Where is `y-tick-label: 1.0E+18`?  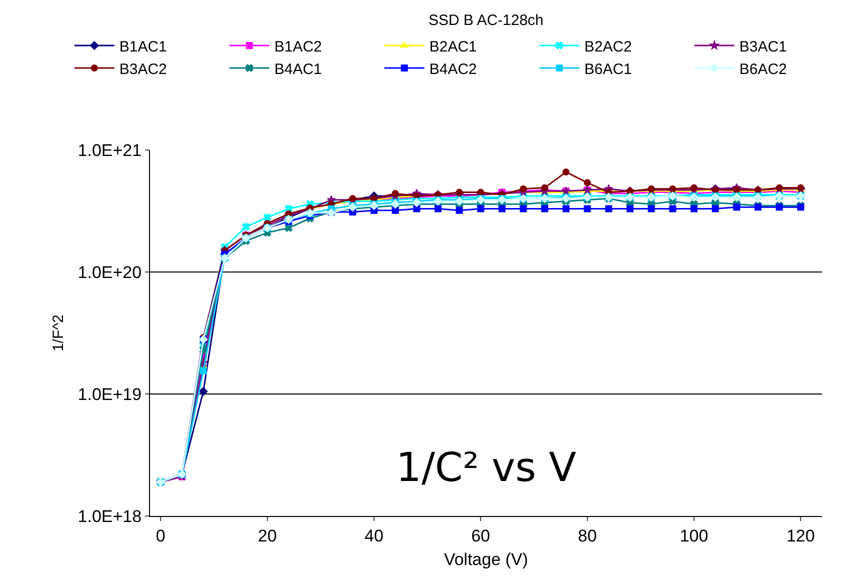 y-tick-label: 1.0E+18 is located at coordinates (110, 516).